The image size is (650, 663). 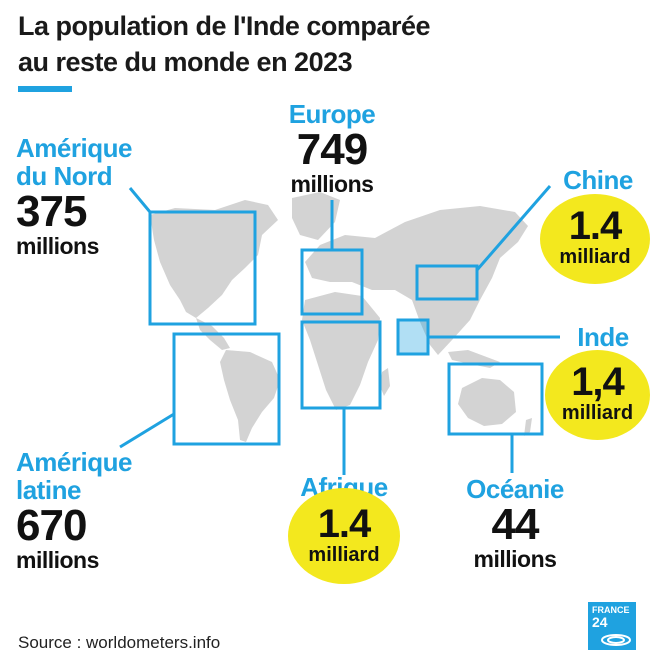 What do you see at coordinates (74, 148) in the screenshot?
I see `north-america-name-line1: Amérique` at bounding box center [74, 148].